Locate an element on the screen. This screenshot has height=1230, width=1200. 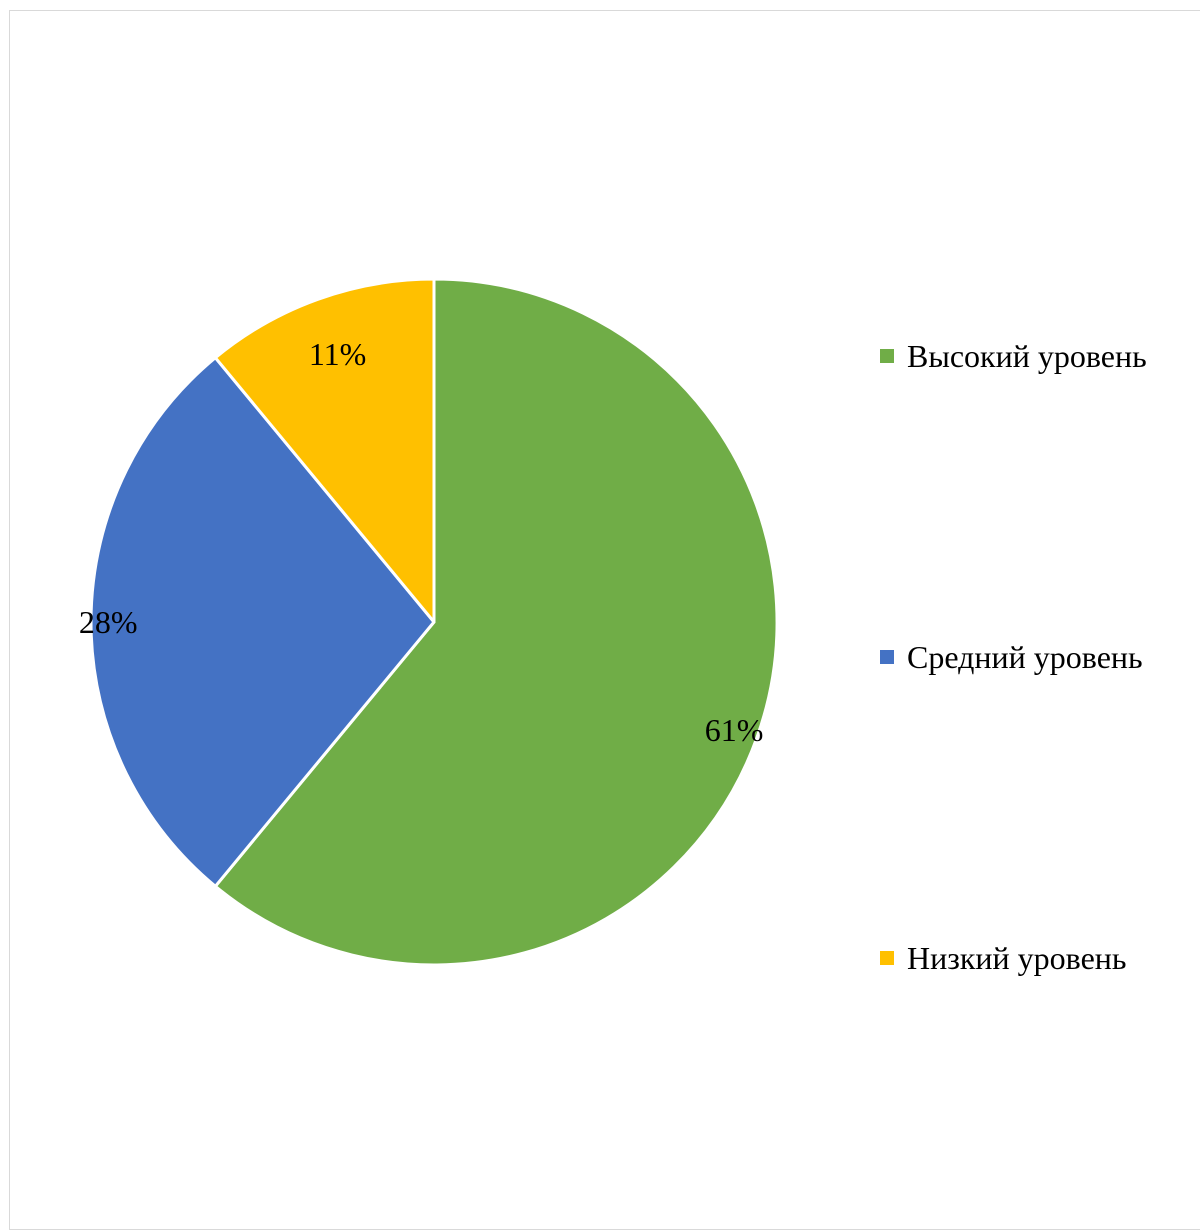
legend-item-high-level: Высокий уровень is located at coordinates (1013, 356).